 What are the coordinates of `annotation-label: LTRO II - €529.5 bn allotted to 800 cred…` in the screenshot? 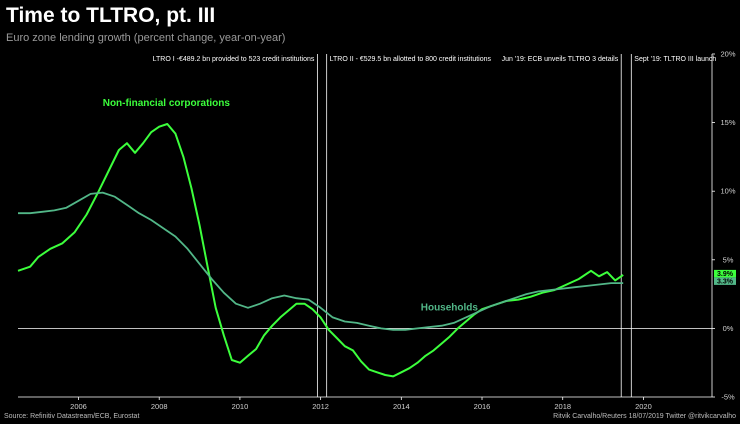 It's located at (411, 59).